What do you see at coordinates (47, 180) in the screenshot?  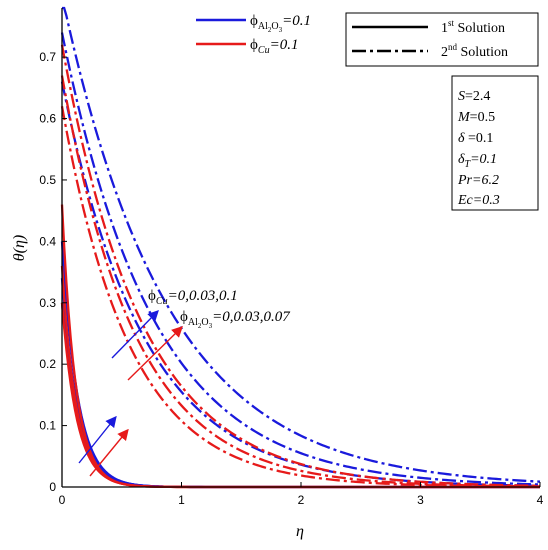 I see `y-tick-label: 0.5` at bounding box center [47, 180].